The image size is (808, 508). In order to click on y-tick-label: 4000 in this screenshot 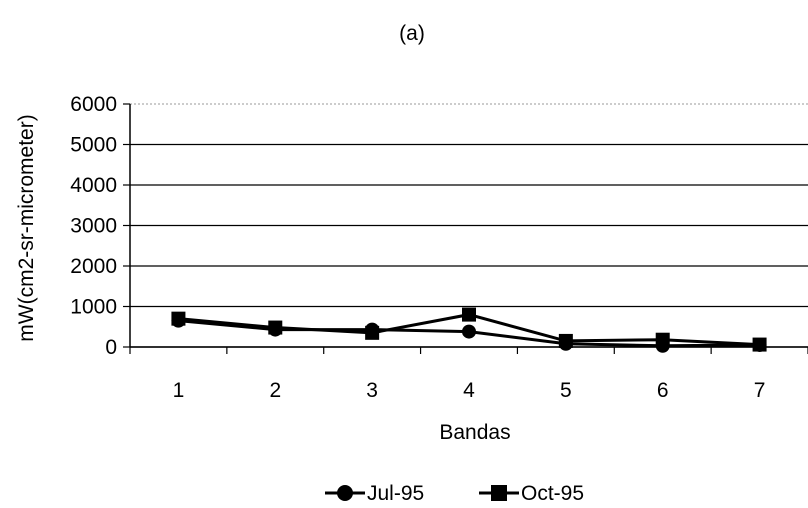, I will do `click(93, 185)`.